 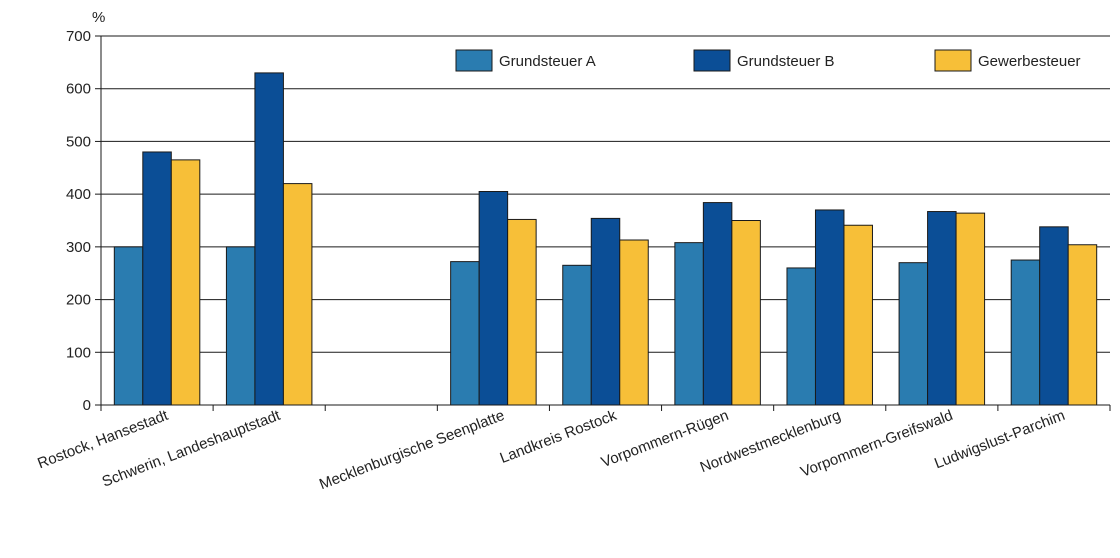 What do you see at coordinates (412, 450) in the screenshot?
I see `category-label: Mecklenburgische Seenplatte` at bounding box center [412, 450].